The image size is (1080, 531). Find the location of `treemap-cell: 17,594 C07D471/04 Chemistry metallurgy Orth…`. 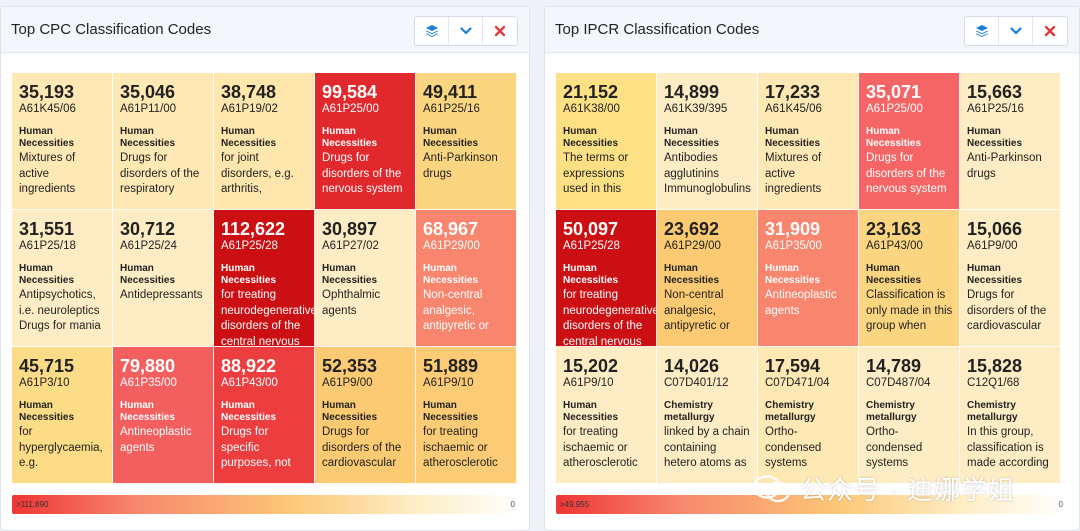

treemap-cell: 17,594 C07D471/04 Chemistry metallurgy Orth… is located at coordinates (808, 415).